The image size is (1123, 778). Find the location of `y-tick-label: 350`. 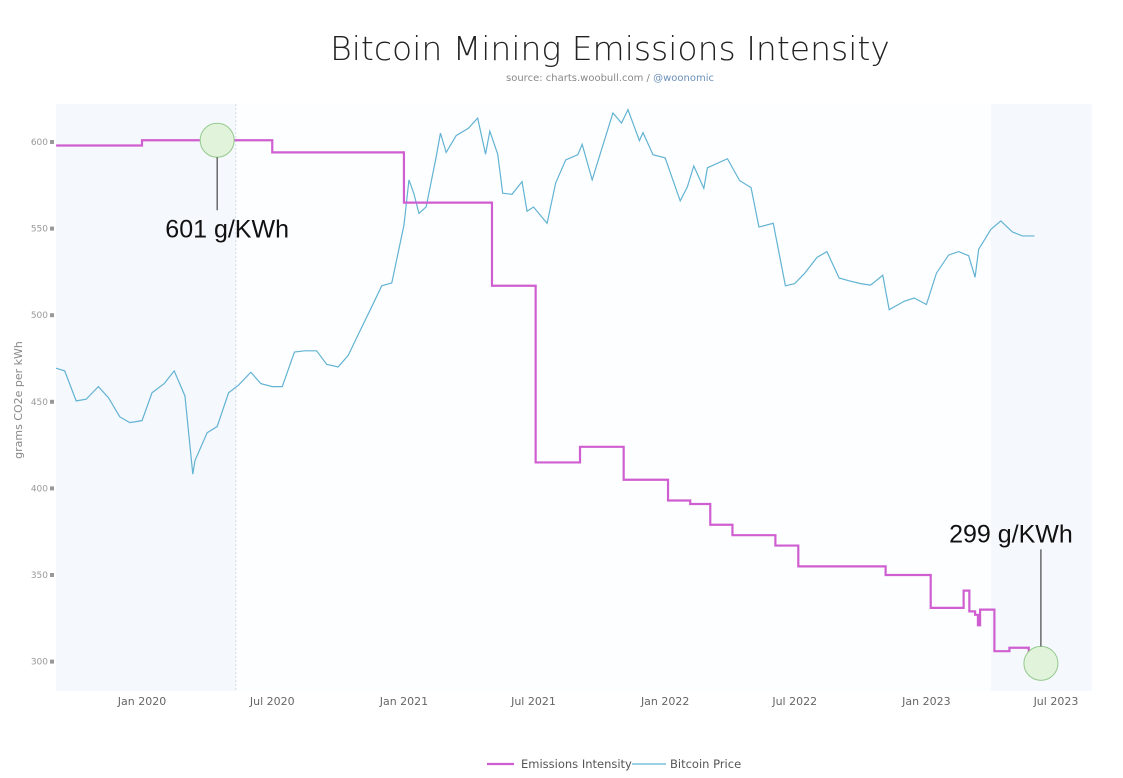

y-tick-label: 350 is located at coordinates (39, 576).